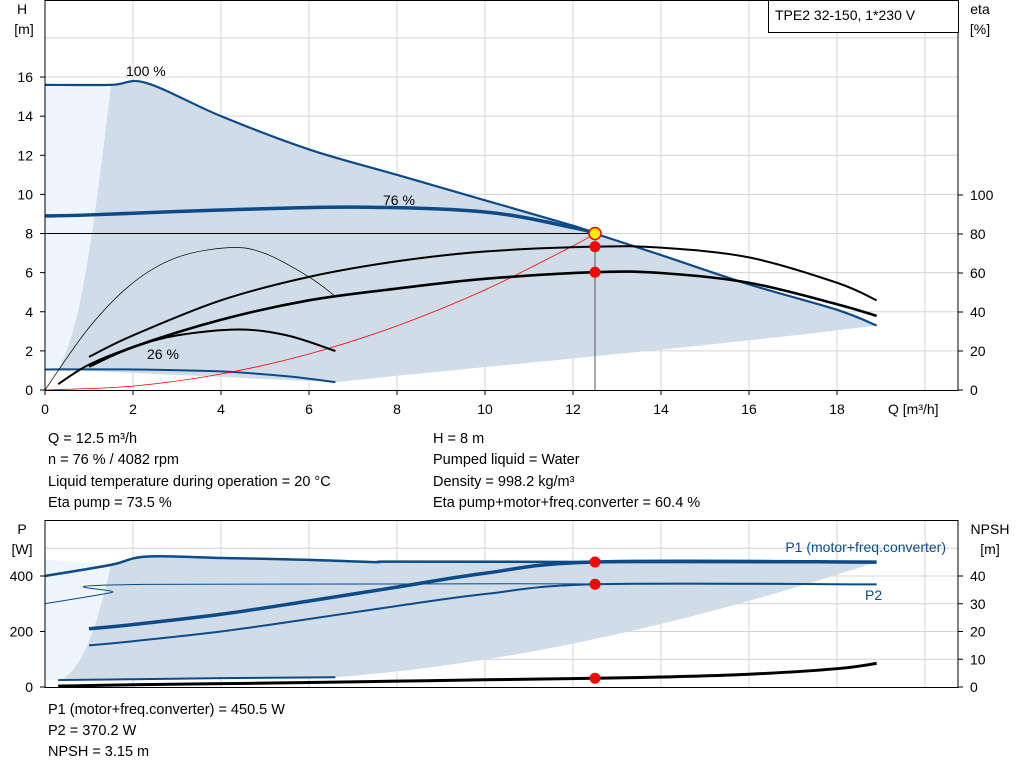 This screenshot has width=1024, height=781. I want to click on p1-point, so click(595, 562).